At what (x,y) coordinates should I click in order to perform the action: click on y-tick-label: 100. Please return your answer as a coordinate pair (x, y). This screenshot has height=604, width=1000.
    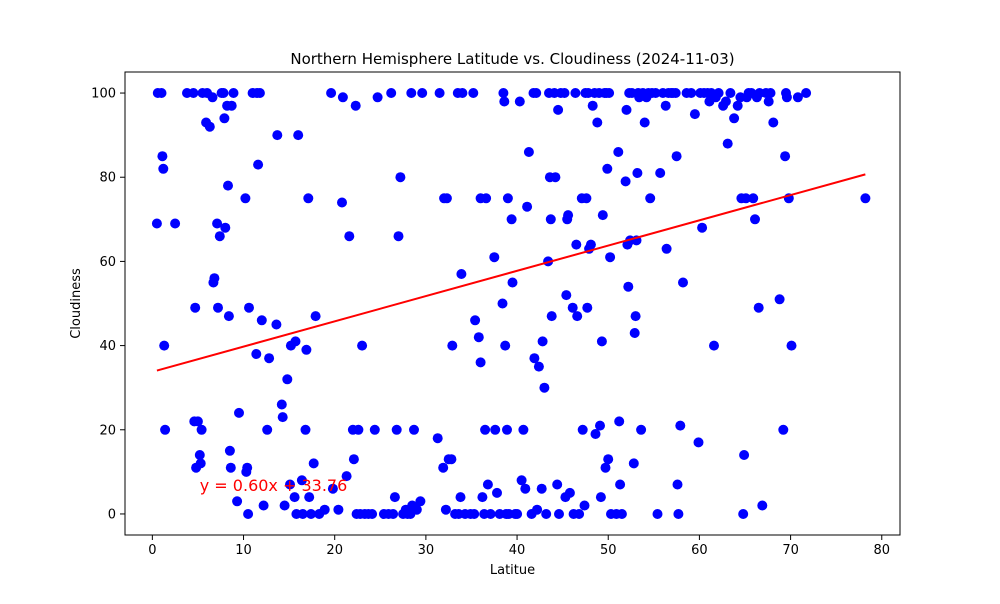
    Looking at the image, I should click on (103, 94).